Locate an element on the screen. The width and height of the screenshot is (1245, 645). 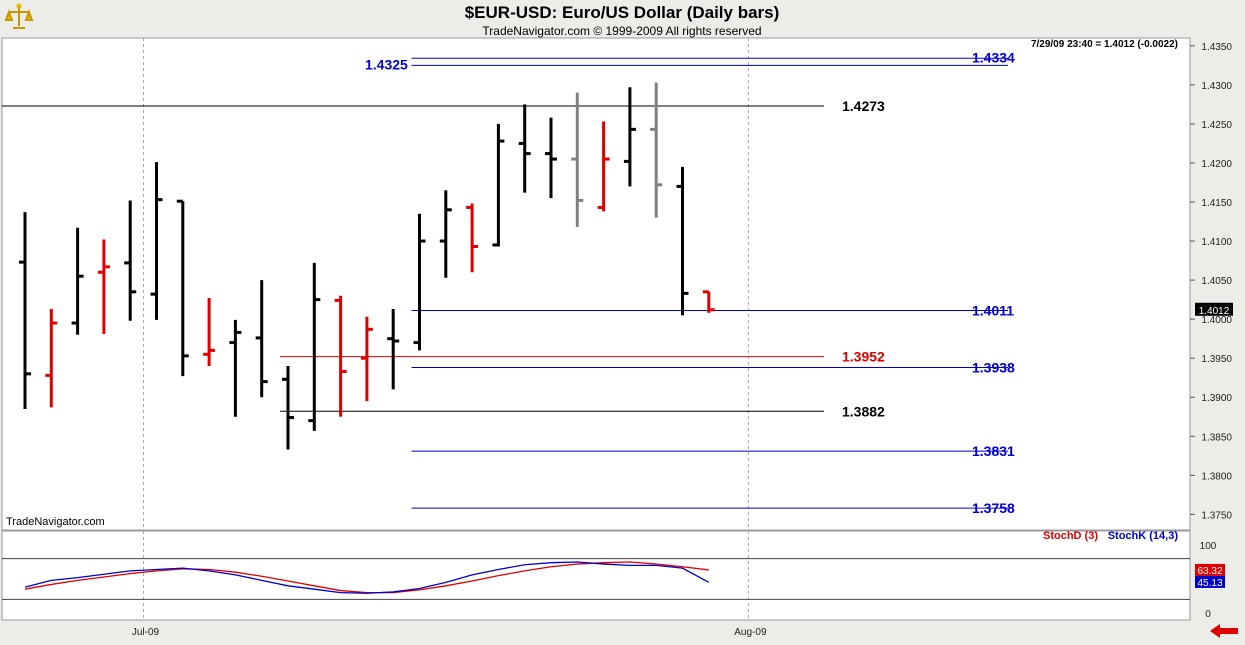
left-arrow-icon is located at coordinates (1224, 631).